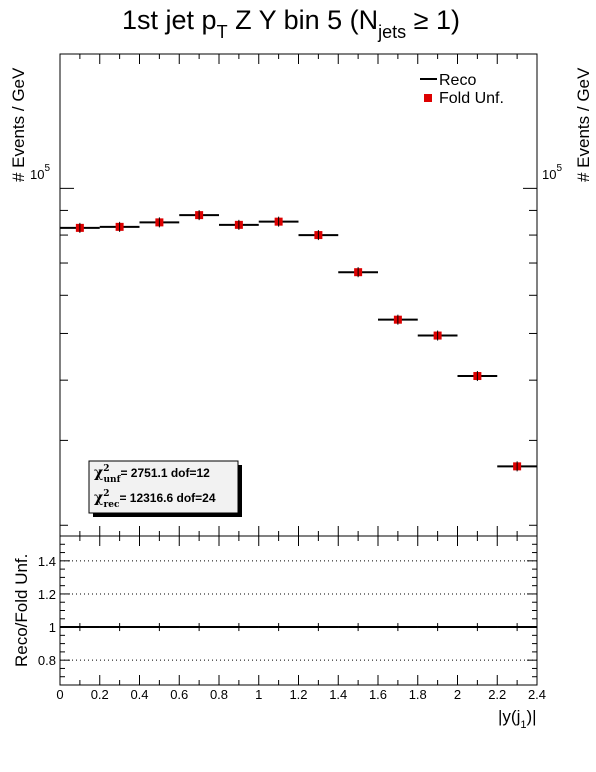 The height and width of the screenshot is (772, 596). Describe the element at coordinates (219, 694) in the screenshot. I see `x-tick-label: 0.8` at that location.